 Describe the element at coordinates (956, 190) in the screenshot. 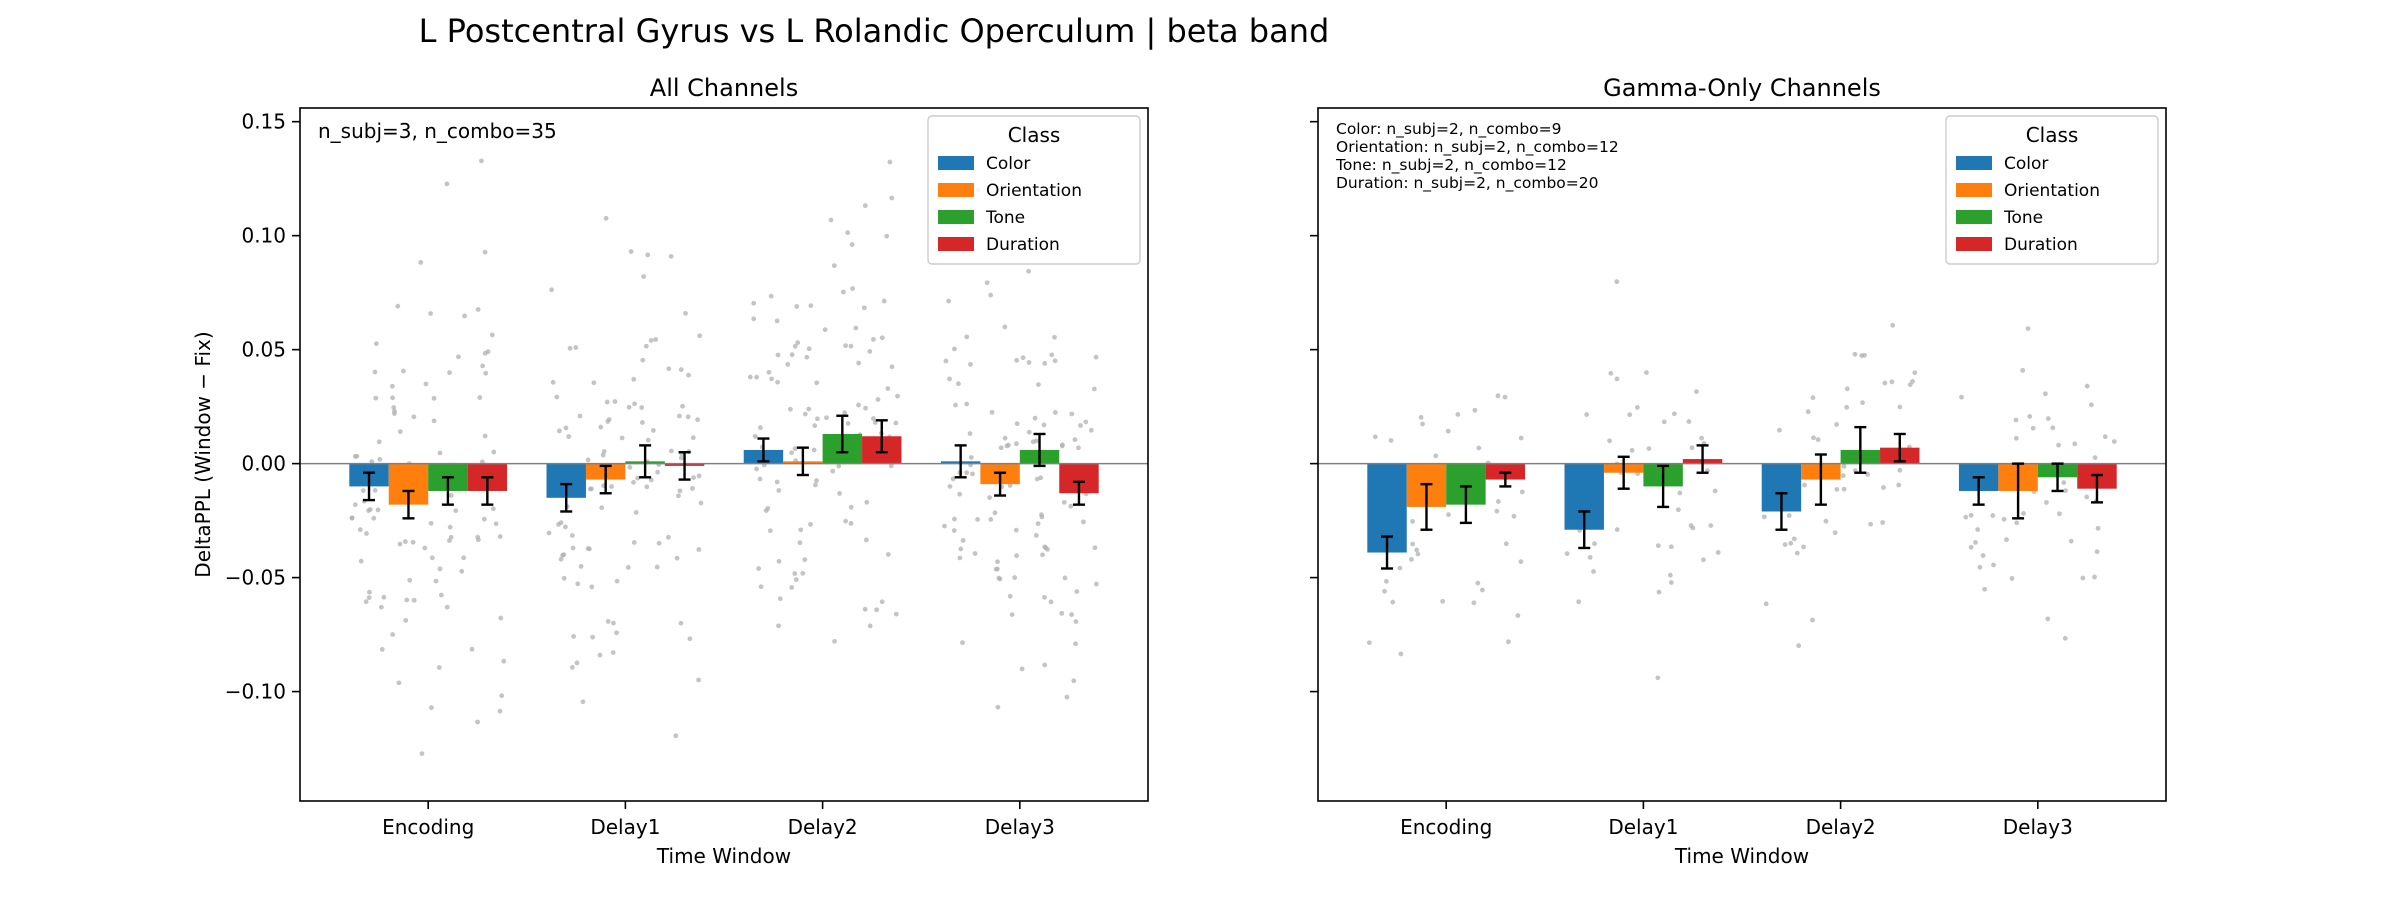

I see `legend-swatch-orientation` at that location.